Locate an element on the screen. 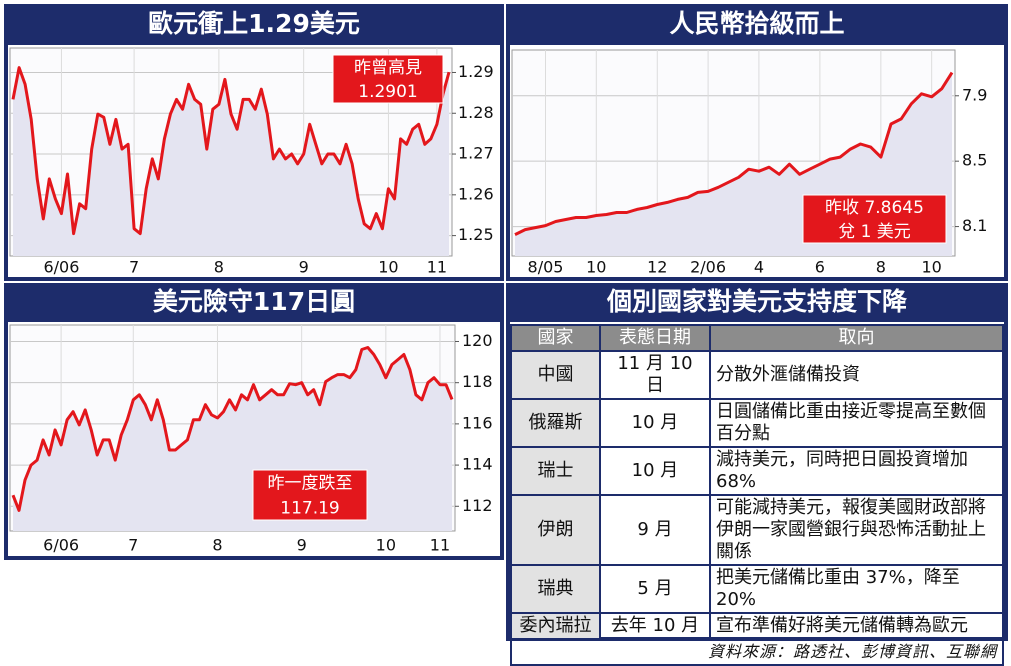 This screenshot has width=1011, height=666. chart-title: 歐元衝上1.29美元 is located at coordinates (254, 23).